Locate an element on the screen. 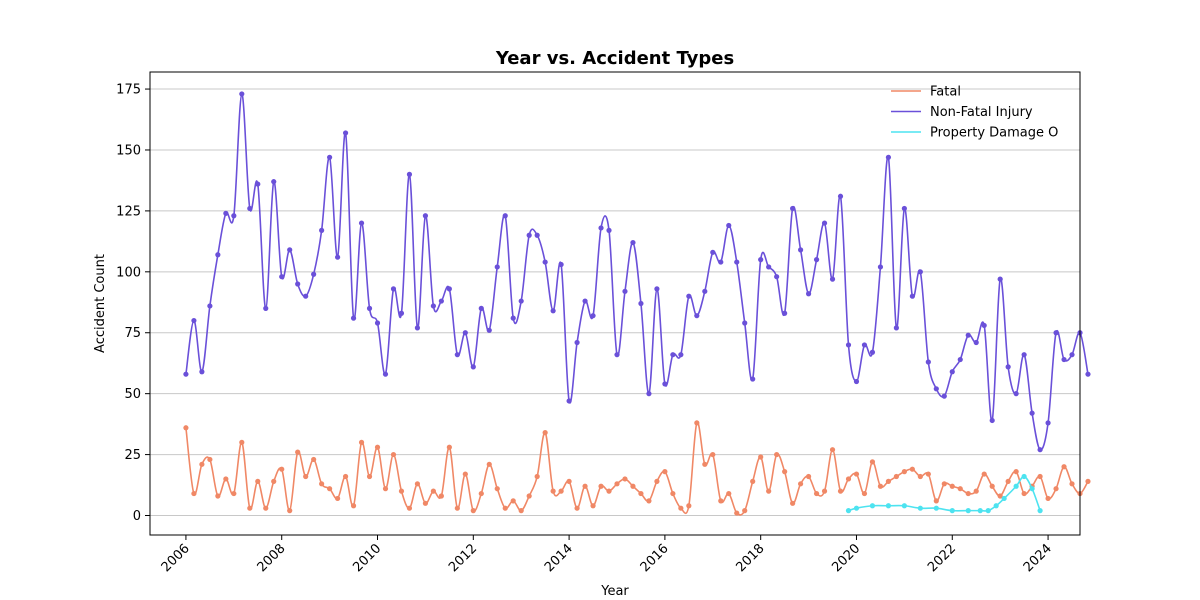  y-tick-label: 25 is located at coordinates (132, 455).